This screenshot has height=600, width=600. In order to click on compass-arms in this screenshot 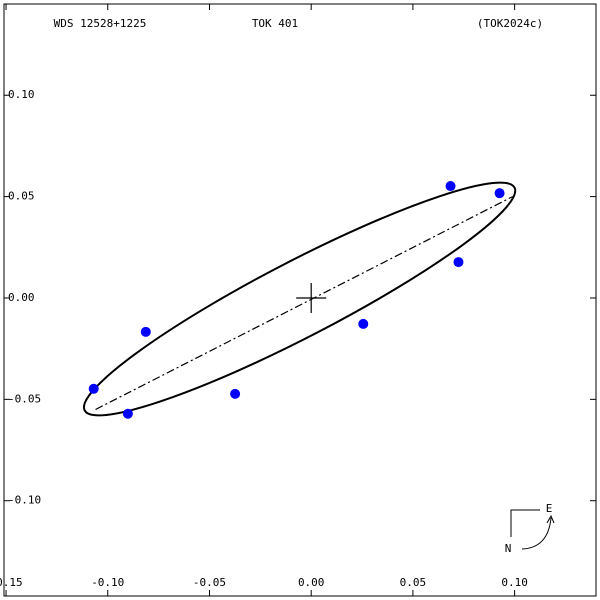, I will do `click(525, 523)`.